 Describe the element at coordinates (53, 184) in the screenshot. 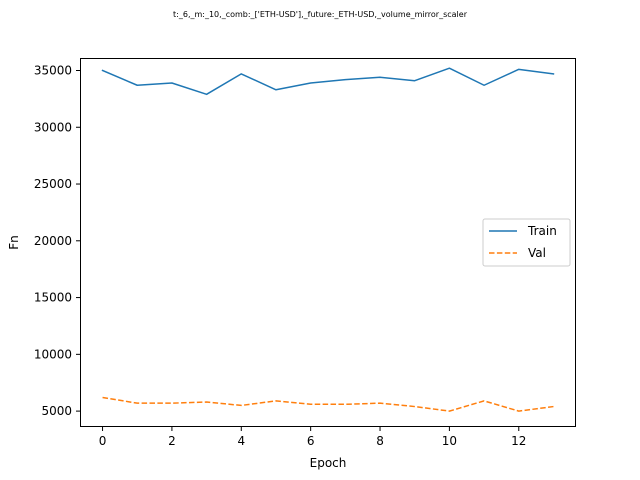

I see `y-tick-label: 25000` at that location.